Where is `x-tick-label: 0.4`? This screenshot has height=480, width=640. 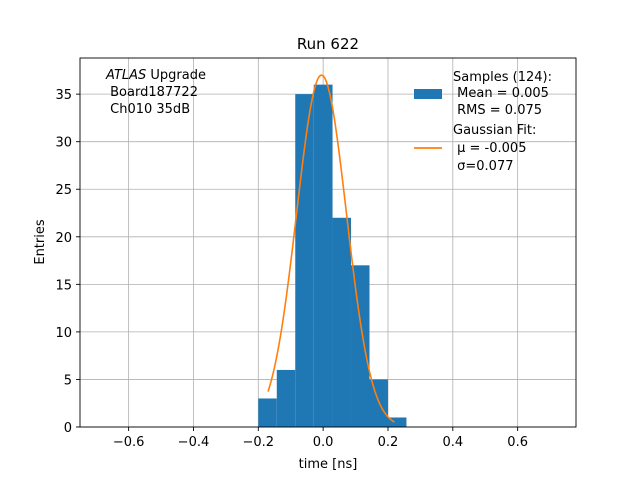 x-tick-label: 0.4 is located at coordinates (452, 442).